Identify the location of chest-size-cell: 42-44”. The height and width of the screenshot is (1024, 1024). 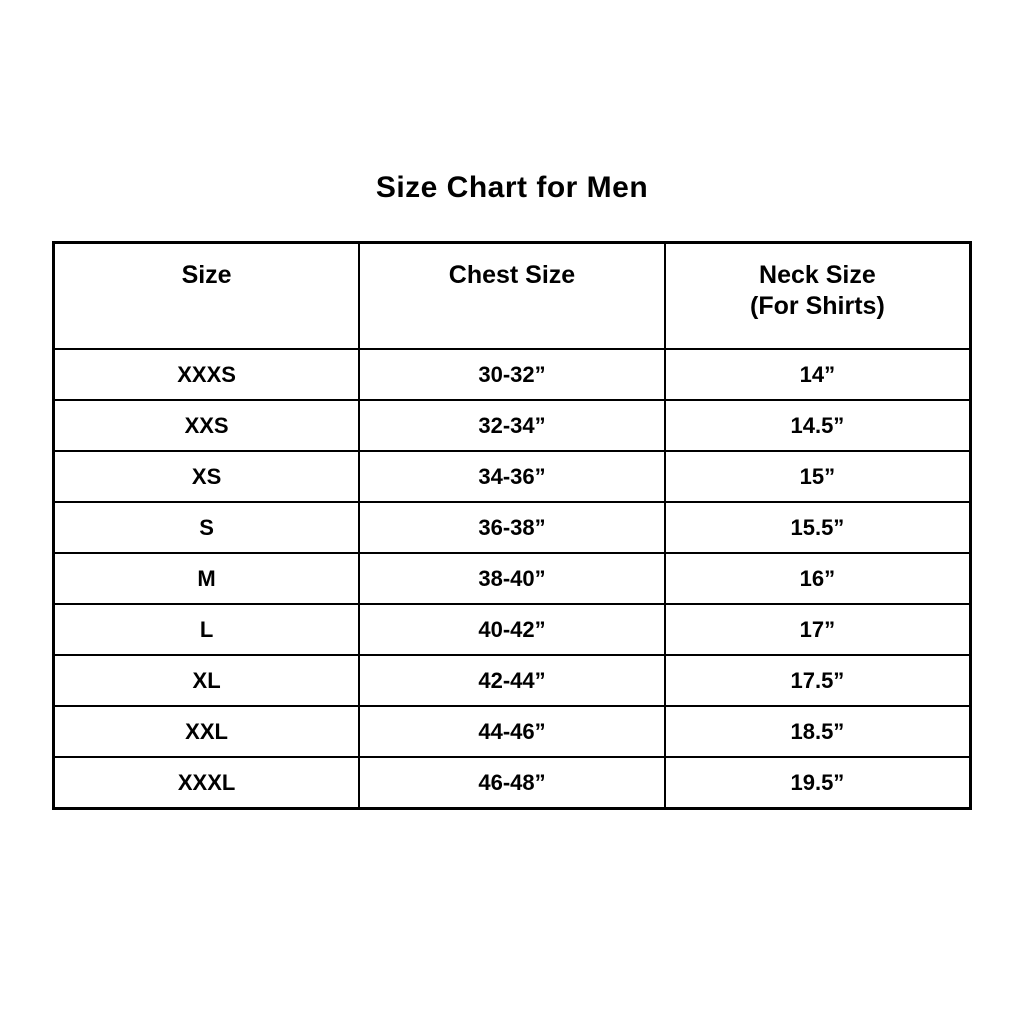
(512, 680).